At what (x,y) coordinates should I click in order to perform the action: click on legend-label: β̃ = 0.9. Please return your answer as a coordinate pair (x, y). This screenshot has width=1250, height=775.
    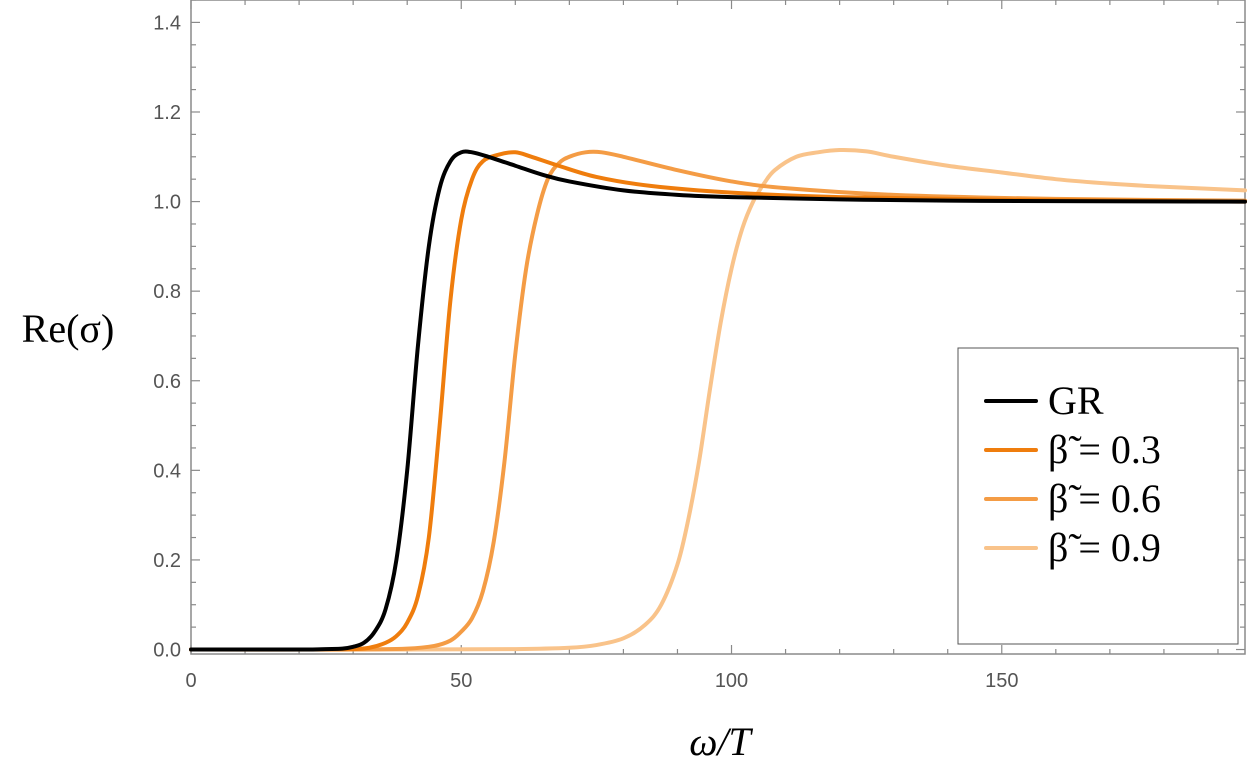
    Looking at the image, I should click on (1104, 547).